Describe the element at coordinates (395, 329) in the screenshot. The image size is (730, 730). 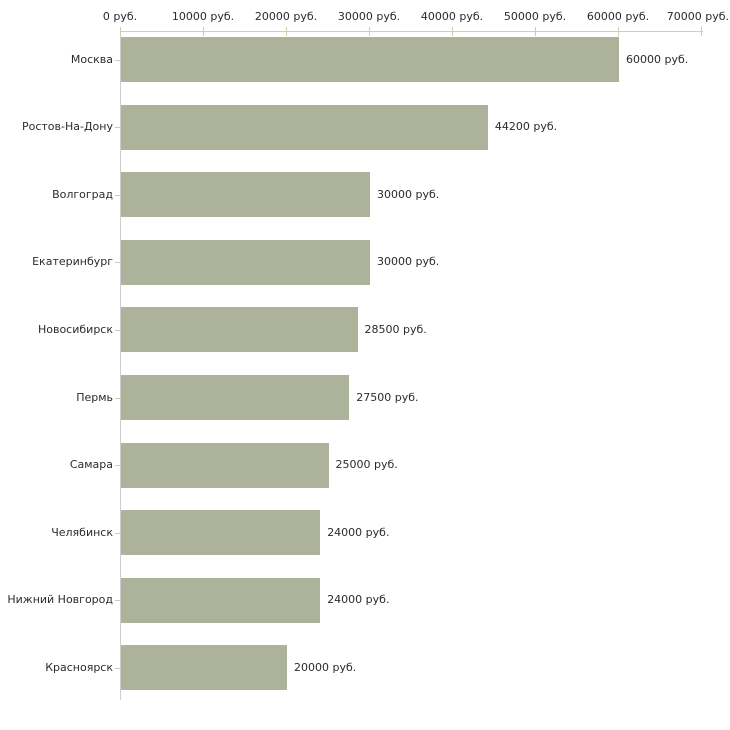
I see `value-label: 28500 руб.` at that location.